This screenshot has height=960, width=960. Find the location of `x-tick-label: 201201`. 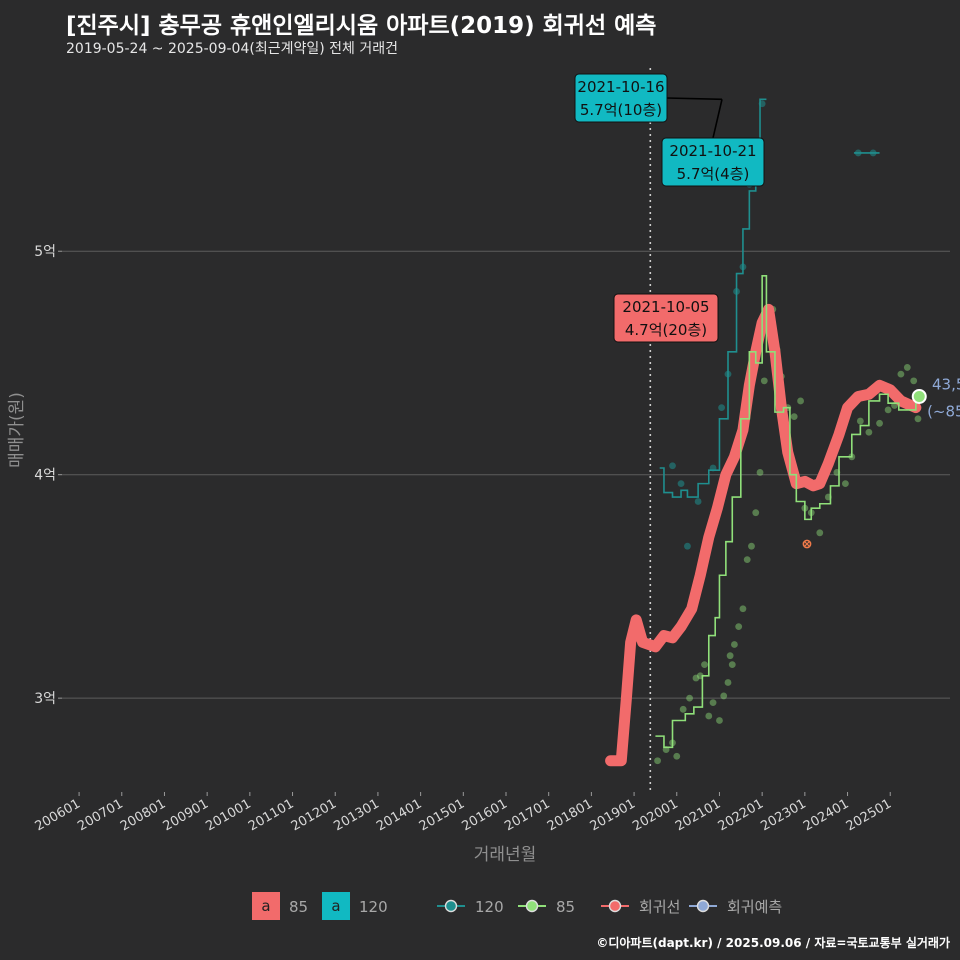

x-tick-label: 201201 is located at coordinates (314, 815).